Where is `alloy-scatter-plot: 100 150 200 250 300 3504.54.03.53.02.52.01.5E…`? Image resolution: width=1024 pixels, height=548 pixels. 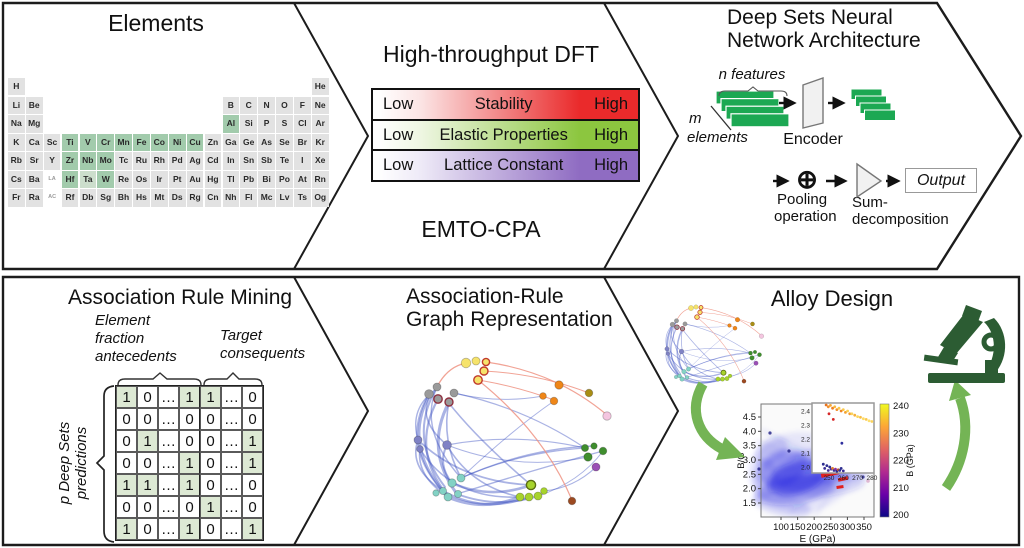 alloy-scatter-plot: 100 150 200 250 300 3504.54.03.53.02.52.01.5E… is located at coordinates (825, 473).